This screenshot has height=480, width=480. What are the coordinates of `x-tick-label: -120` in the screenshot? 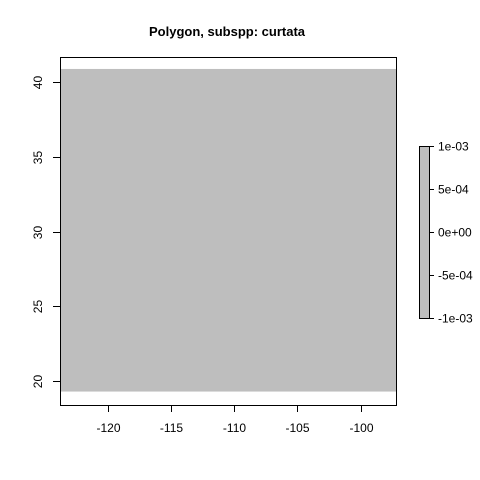 It's located at (108, 428).